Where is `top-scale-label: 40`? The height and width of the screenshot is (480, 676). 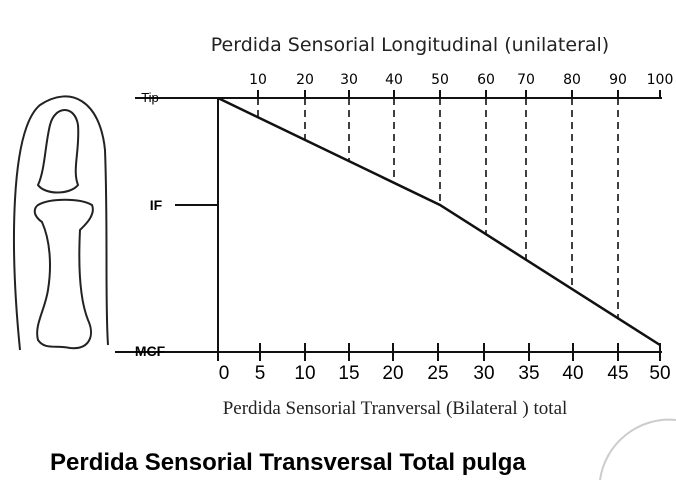
top-scale-label: 40 is located at coordinates (394, 80).